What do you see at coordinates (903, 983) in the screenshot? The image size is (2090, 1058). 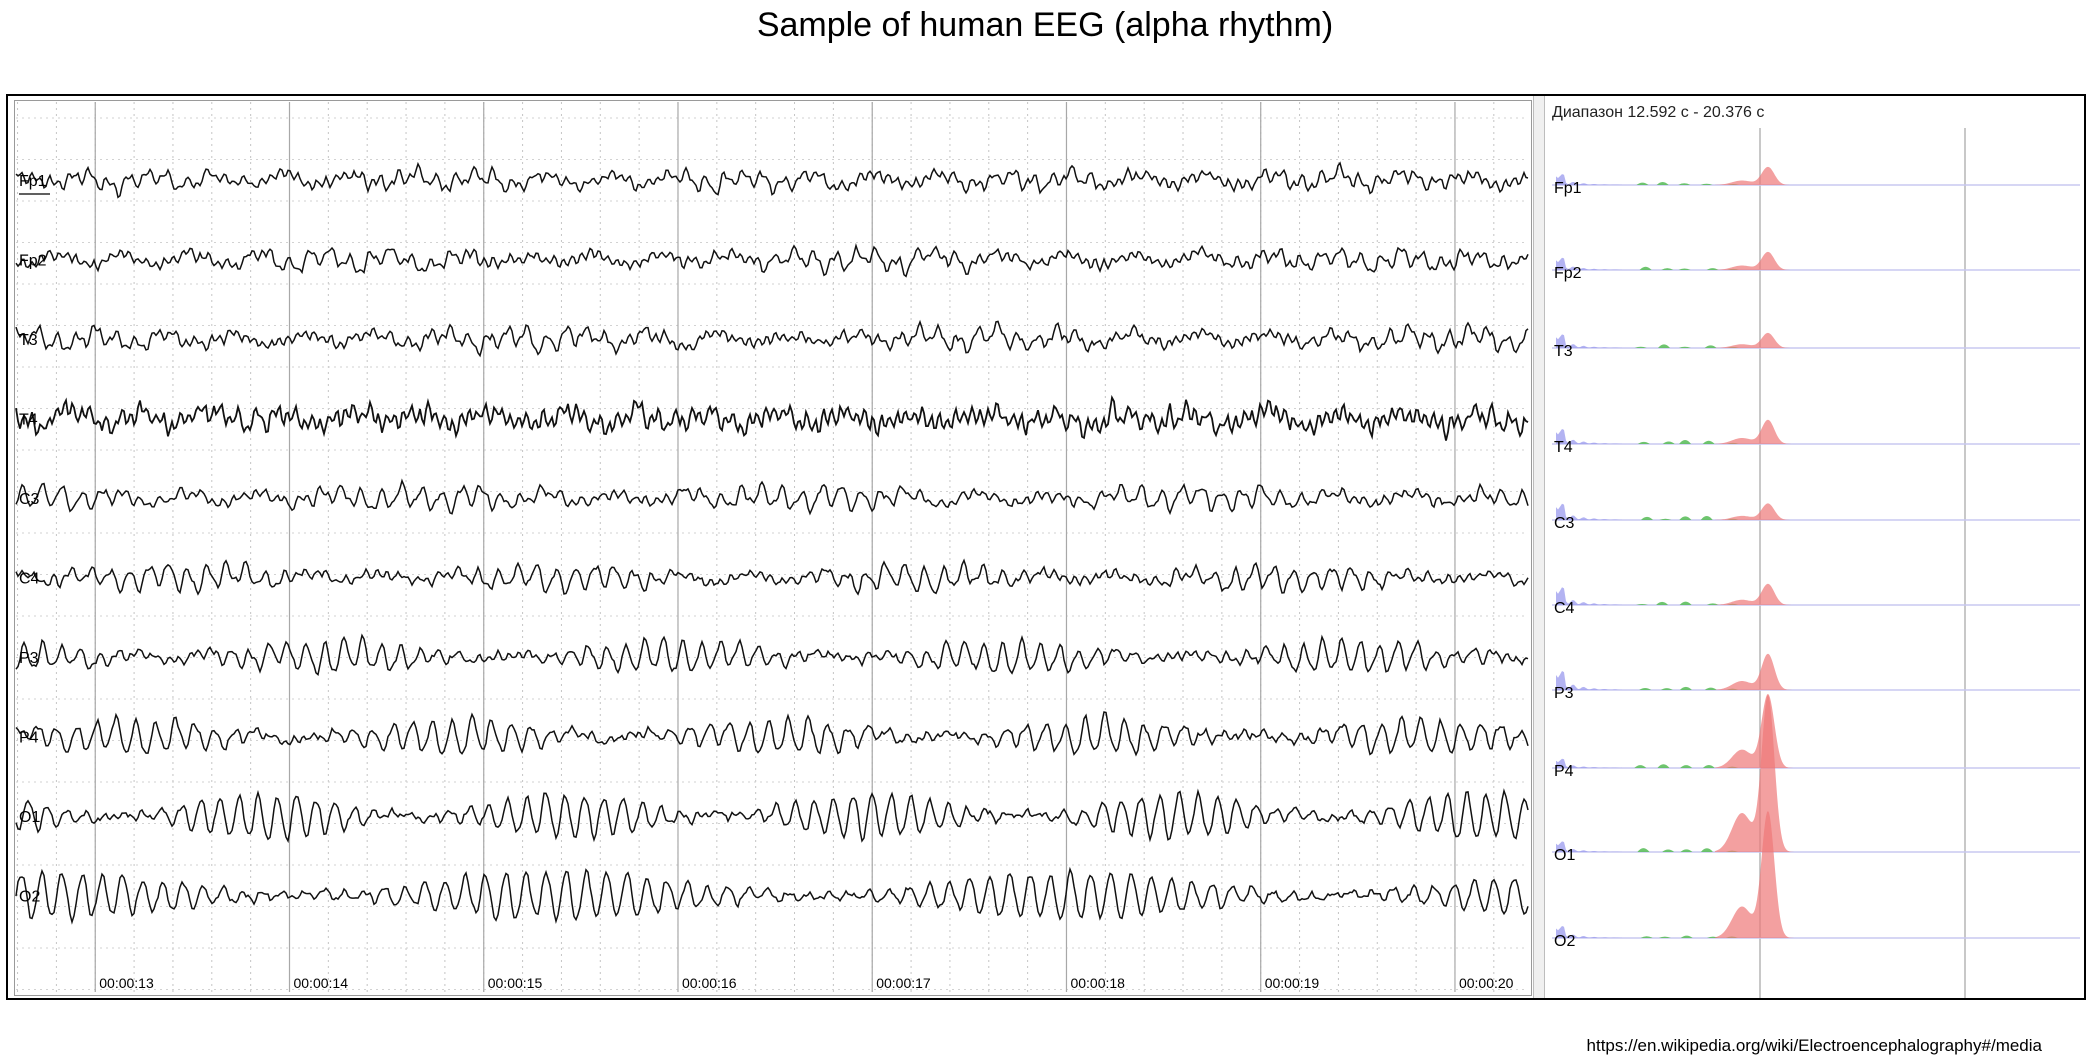 I see `x-tick-label: 00:00:17` at bounding box center [903, 983].